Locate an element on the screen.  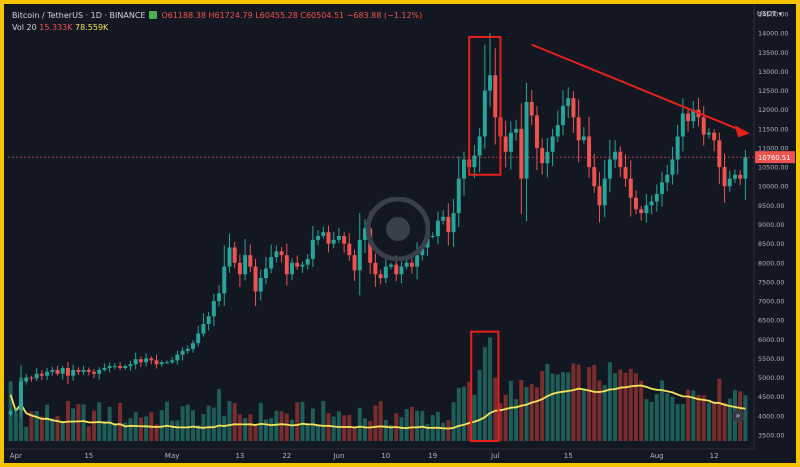
symbol-title: Bitcoin / TetherUS · 1D · BINANCE is located at coordinates (79, 15).